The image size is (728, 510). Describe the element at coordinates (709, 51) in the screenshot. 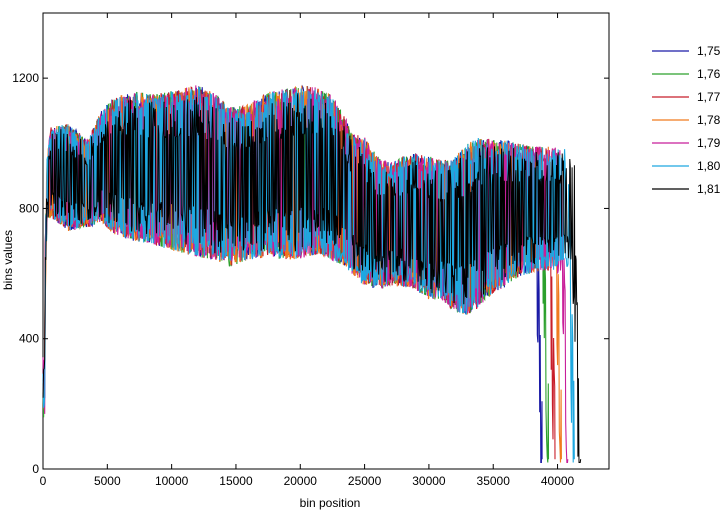

I see `legend-label: 1,75` at that location.